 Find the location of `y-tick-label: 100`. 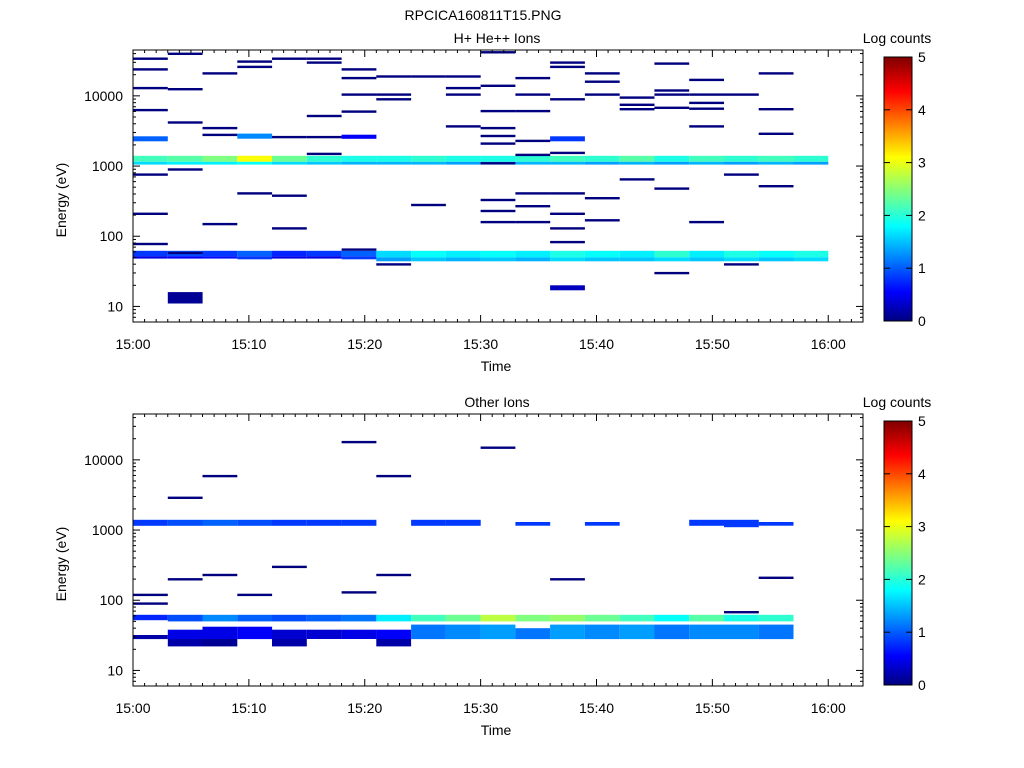

y-tick-label: 100 is located at coordinates (112, 236).